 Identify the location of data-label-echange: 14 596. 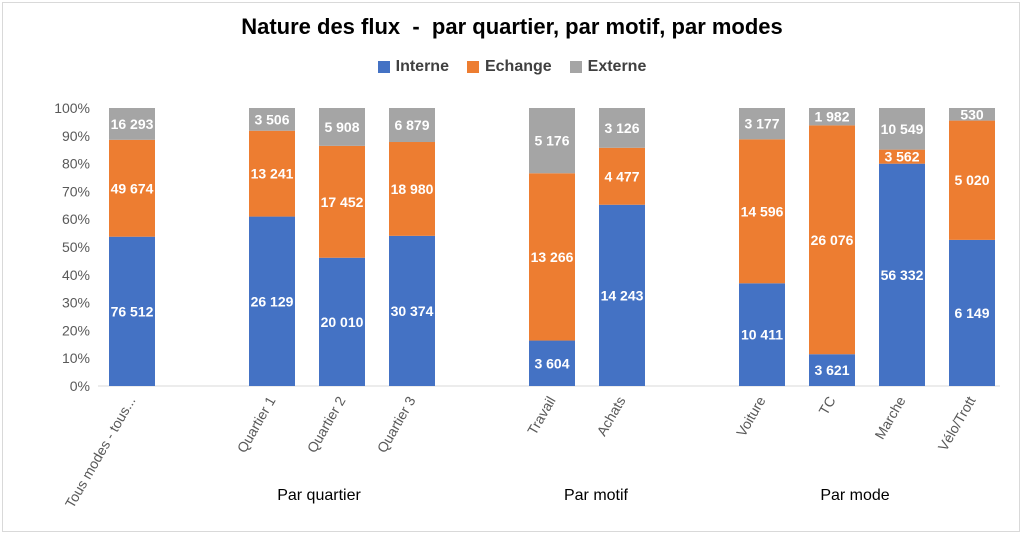
(762, 211).